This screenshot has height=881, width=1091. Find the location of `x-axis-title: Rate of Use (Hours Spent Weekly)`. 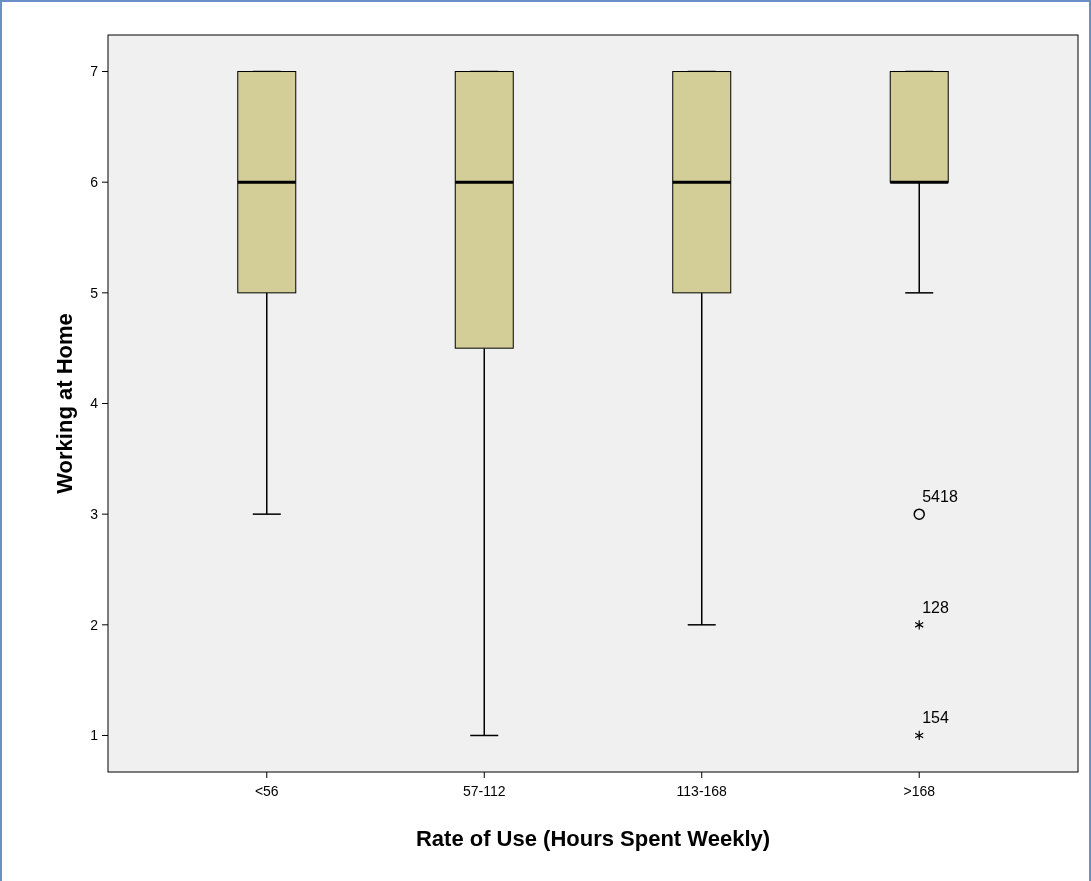

x-axis-title: Rate of Use (Hours Spent Weekly) is located at coordinates (593, 838).